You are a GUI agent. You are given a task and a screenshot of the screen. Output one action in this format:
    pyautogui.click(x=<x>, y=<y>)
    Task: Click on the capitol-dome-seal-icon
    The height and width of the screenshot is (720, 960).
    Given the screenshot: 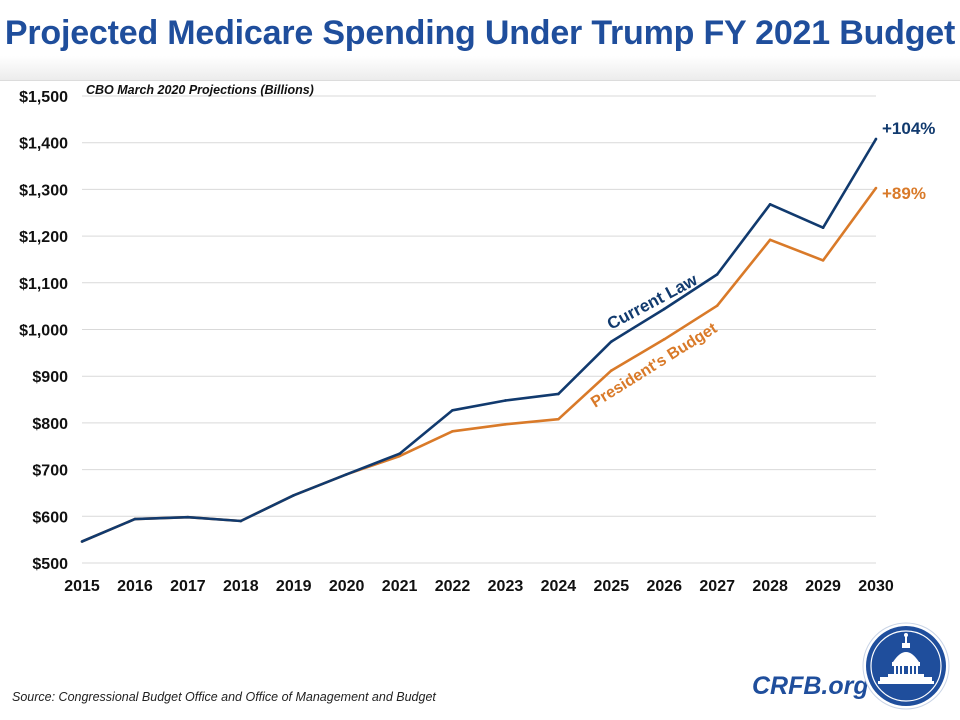 What is the action you would take?
    pyautogui.click(x=906, y=666)
    